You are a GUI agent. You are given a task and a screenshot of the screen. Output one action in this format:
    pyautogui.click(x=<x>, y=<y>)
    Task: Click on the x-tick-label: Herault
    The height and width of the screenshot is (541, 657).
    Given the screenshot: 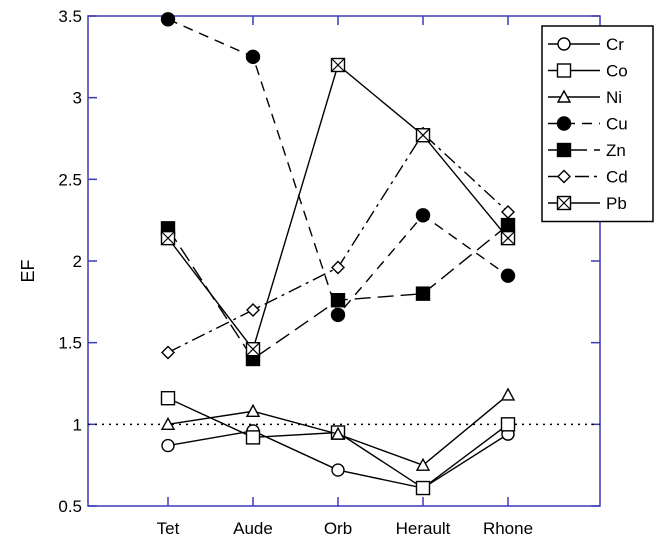 What is the action you would take?
    pyautogui.click(x=423, y=528)
    